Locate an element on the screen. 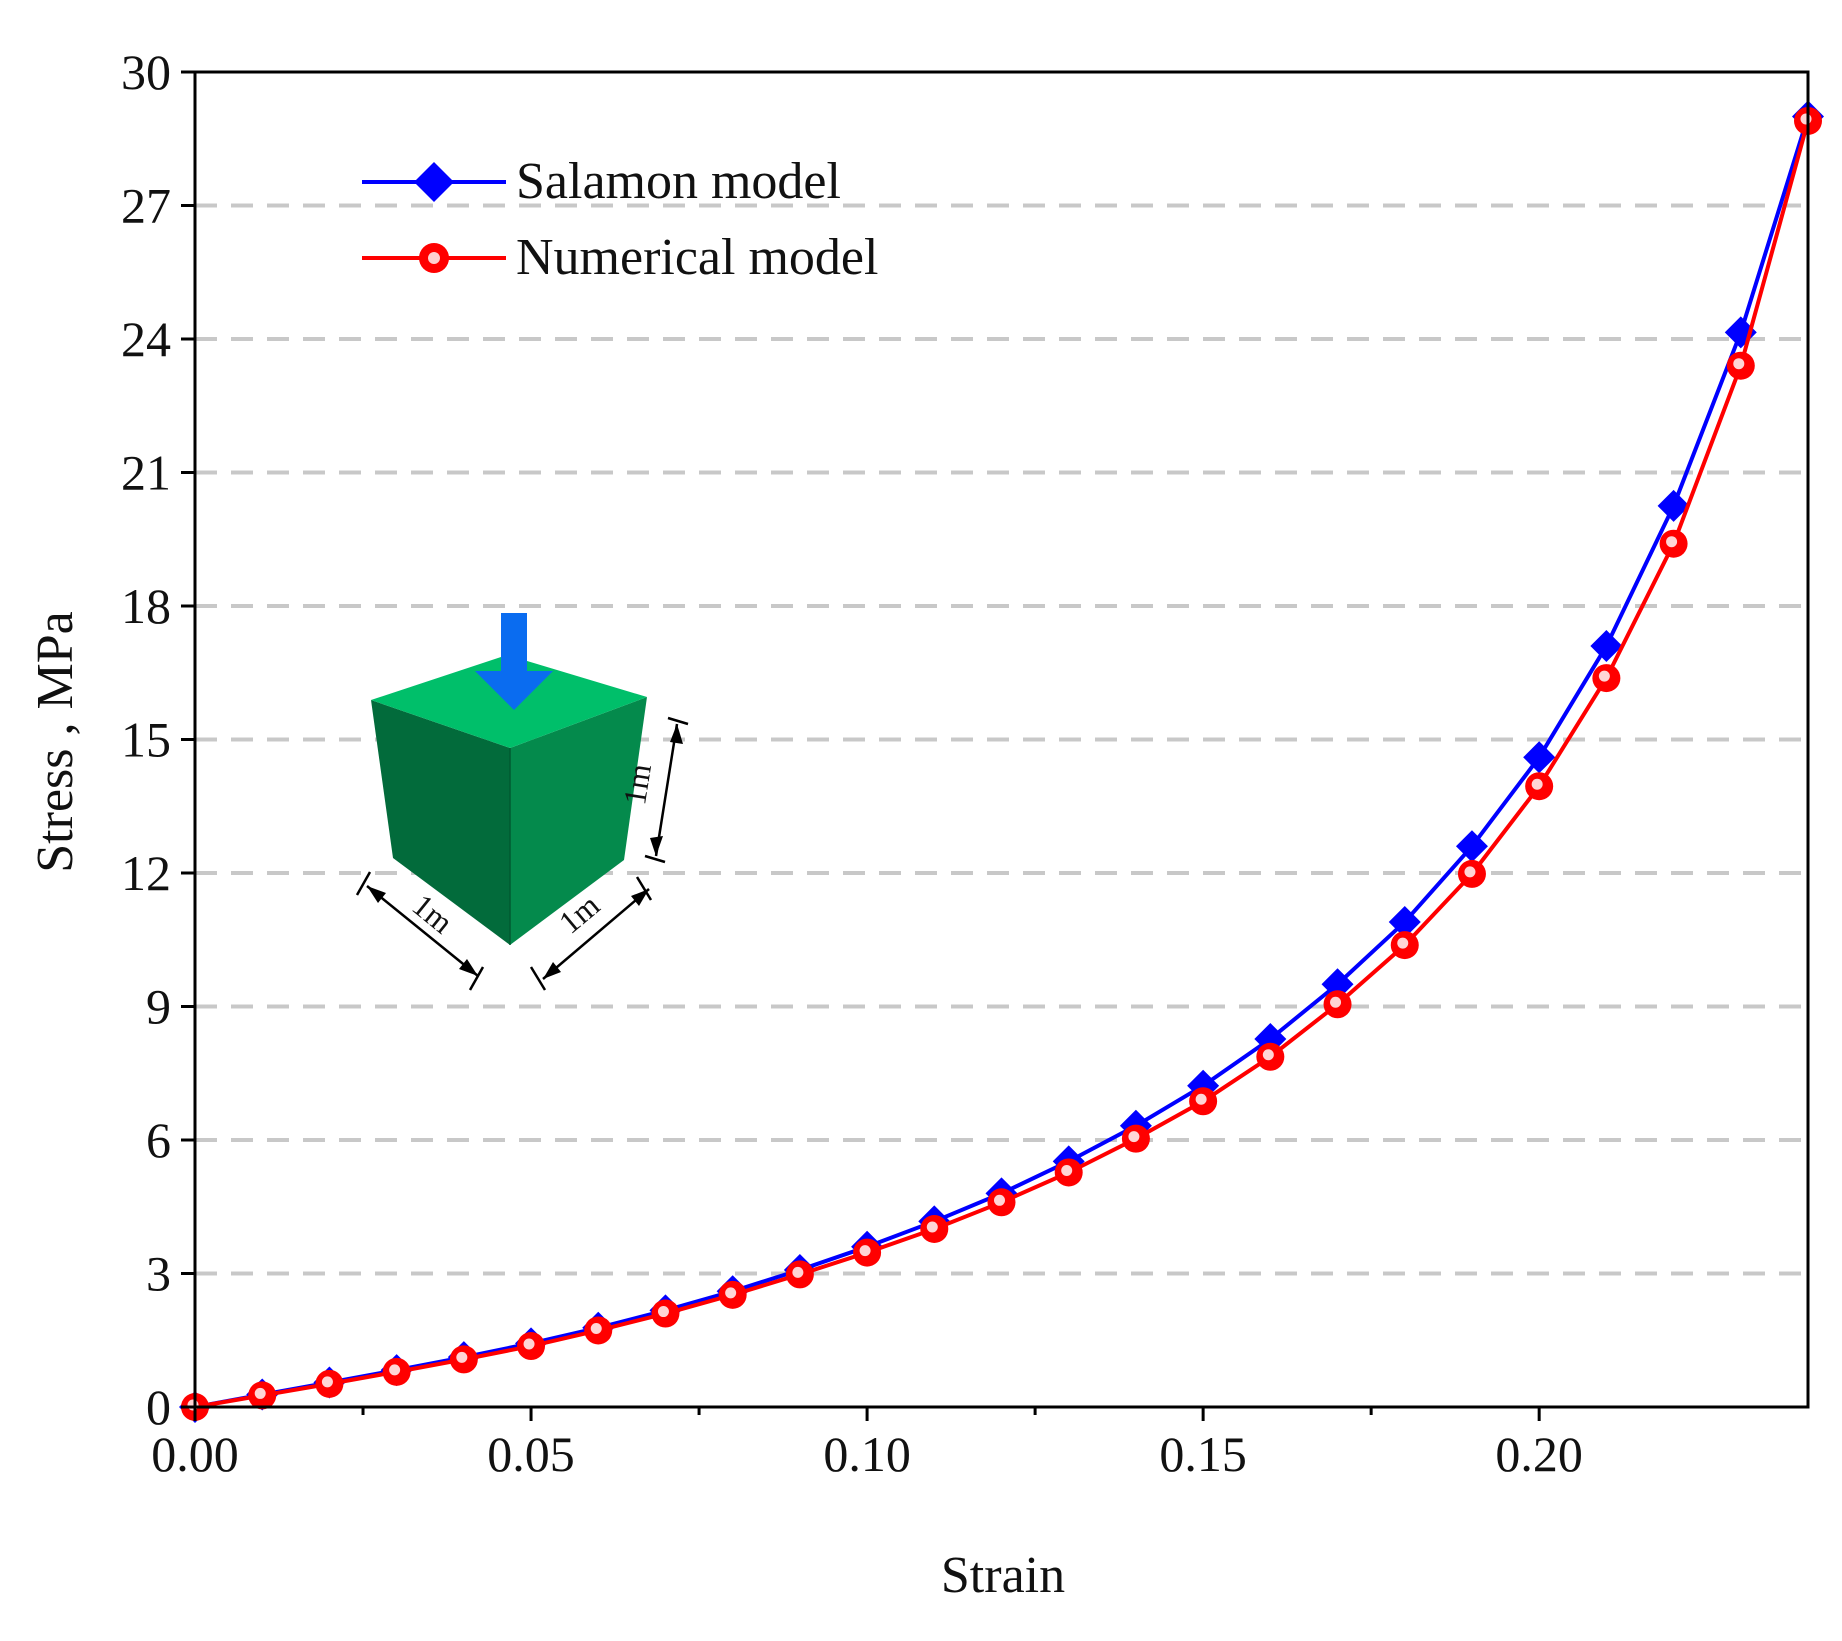 This screenshot has height=1641, width=1842. dimension-right-width is located at coordinates (591, 933).